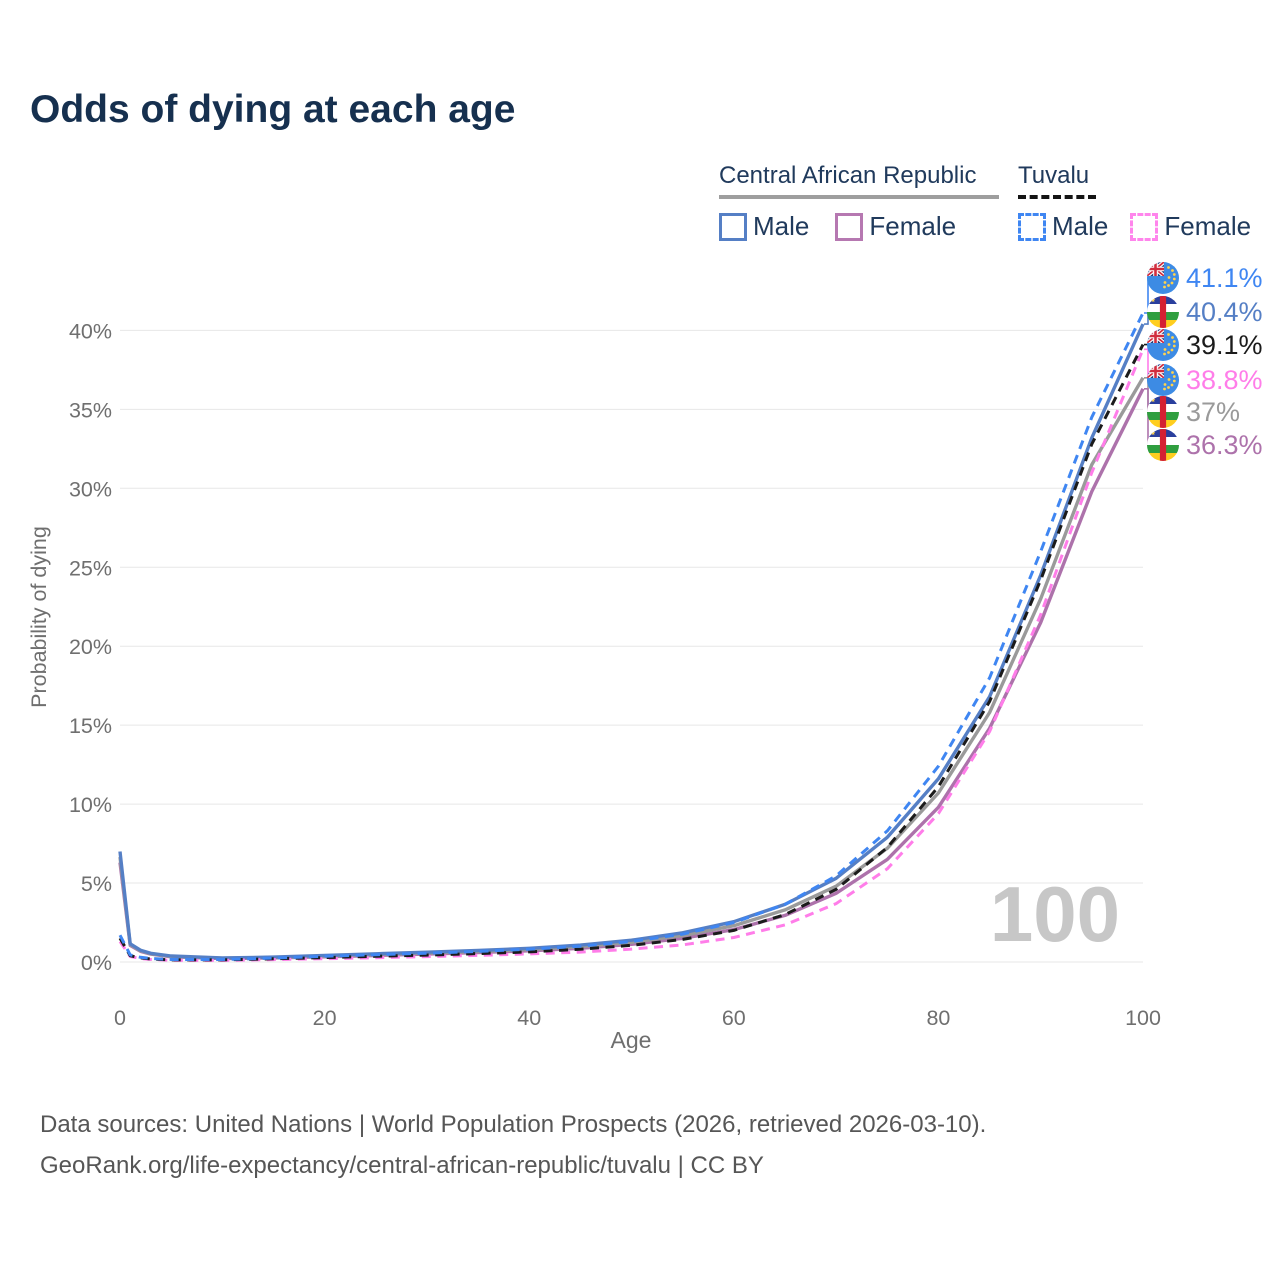  I want to click on end-label-central-african-republic-total: 37%, so click(1193, 412).